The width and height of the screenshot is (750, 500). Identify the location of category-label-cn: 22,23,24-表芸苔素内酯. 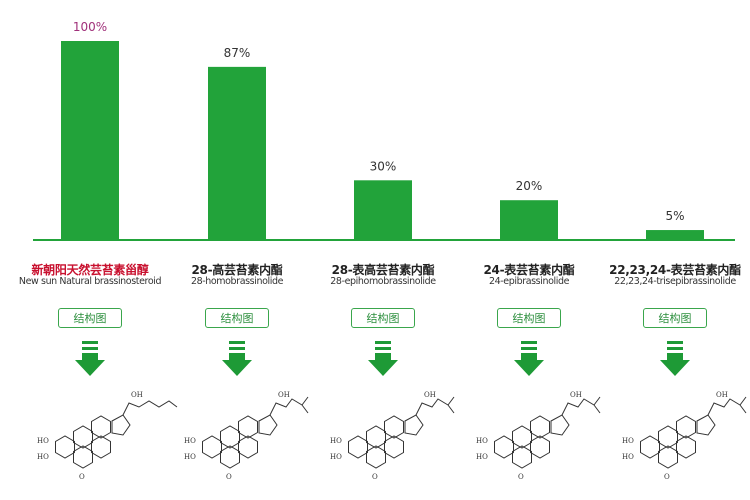
(675, 270).